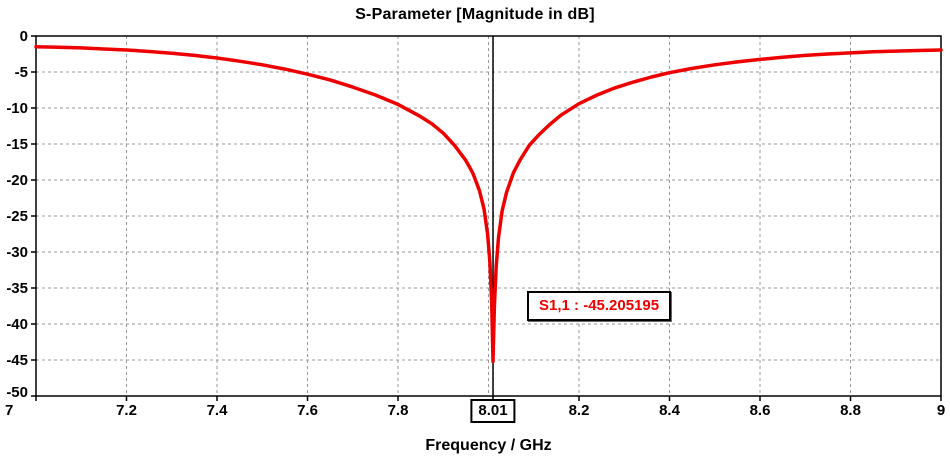  Describe the element at coordinates (17, 180) in the screenshot. I see `svg-text: -20` at that location.